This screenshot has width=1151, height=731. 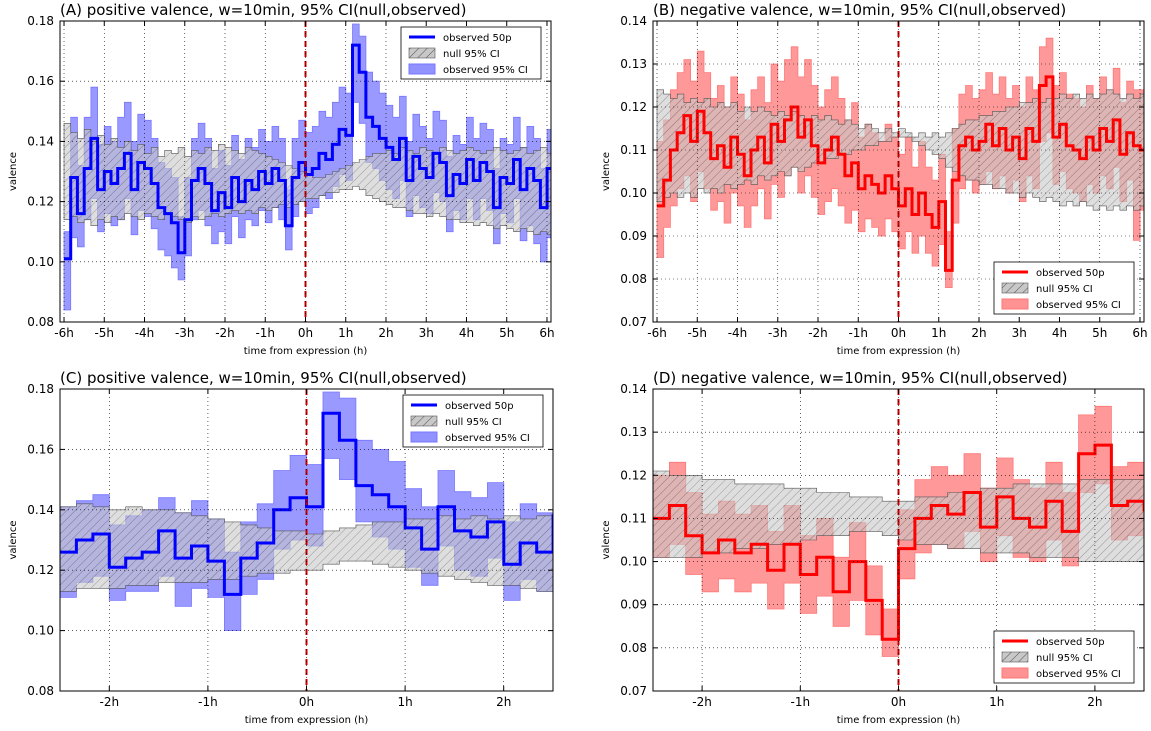 What do you see at coordinates (426, 333) in the screenshot?
I see `x-tick-label: 3h` at bounding box center [426, 333].